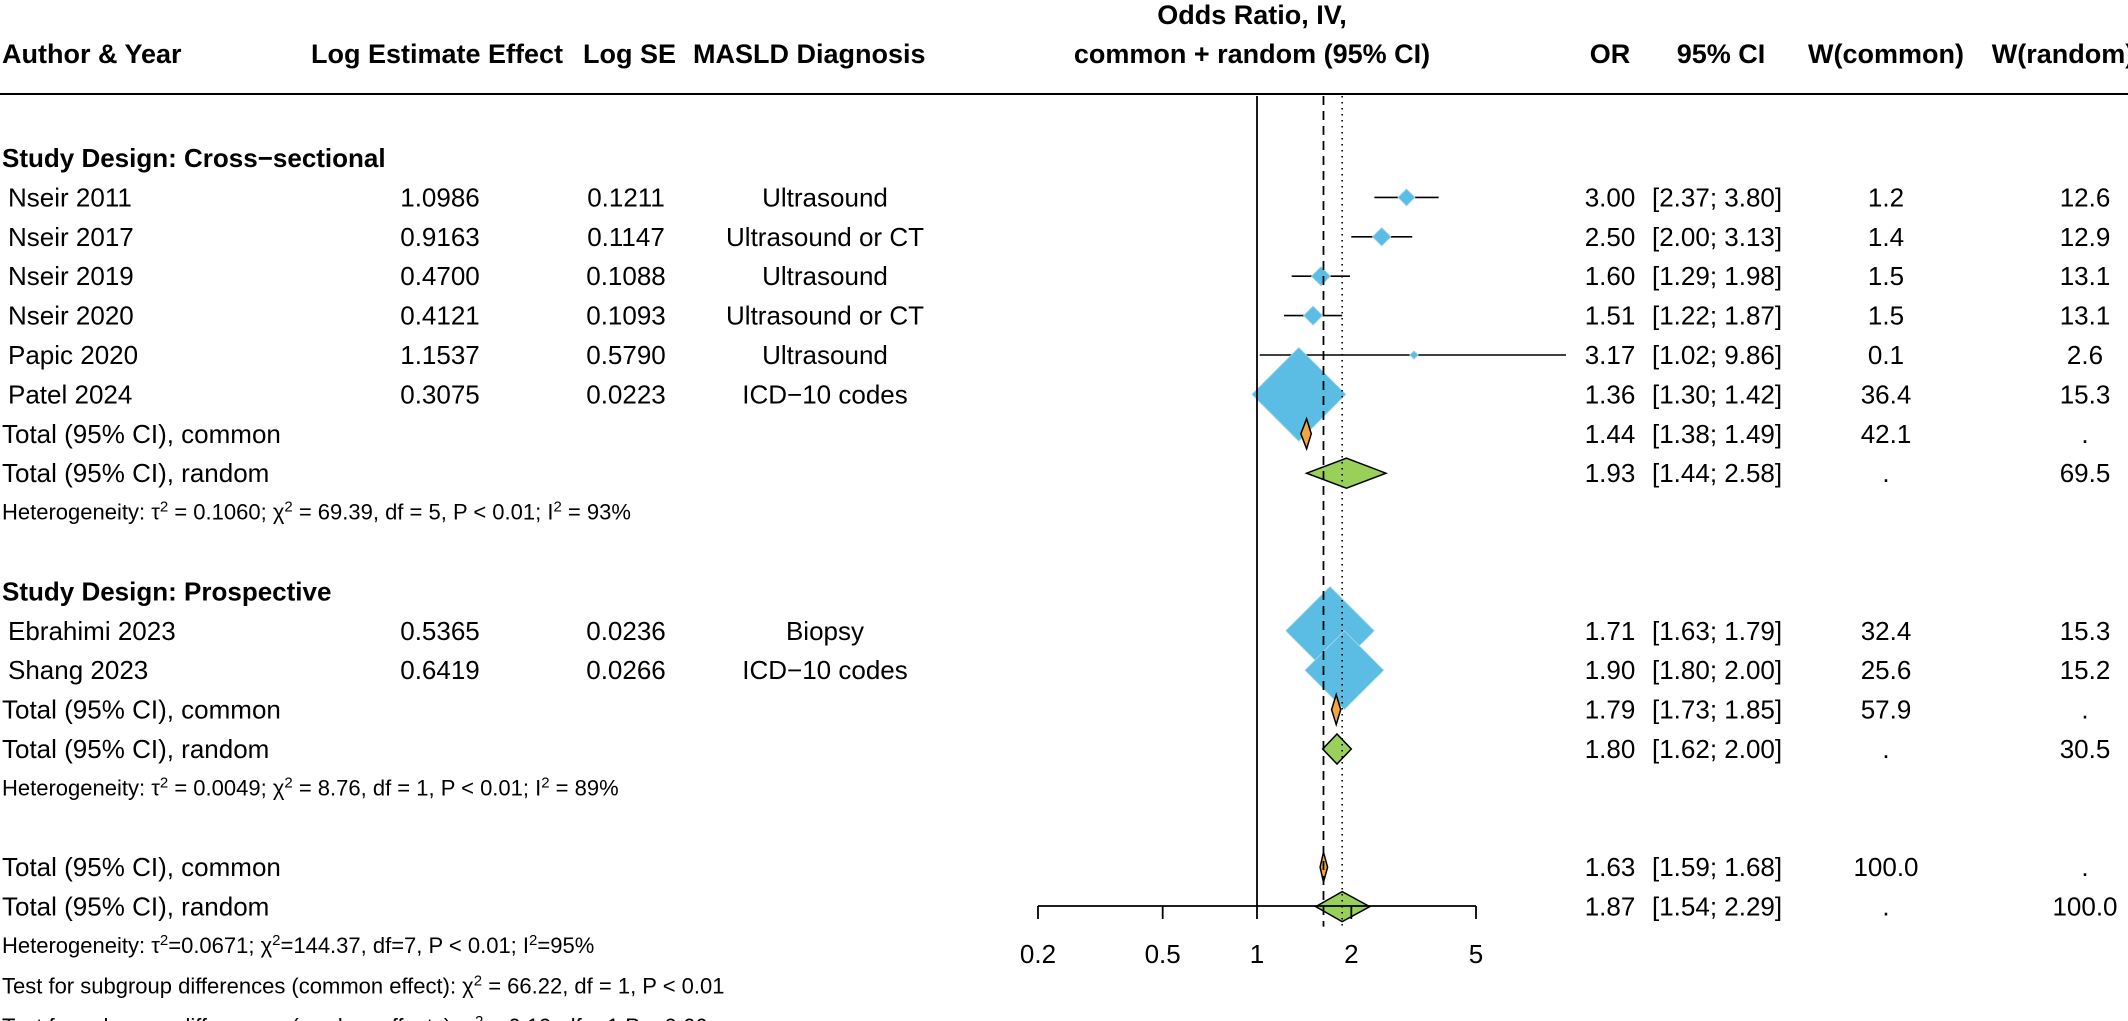  Describe the element at coordinates (809, 54) in the screenshot. I see `diagnosis-header: MASLD Diagnosis` at that location.